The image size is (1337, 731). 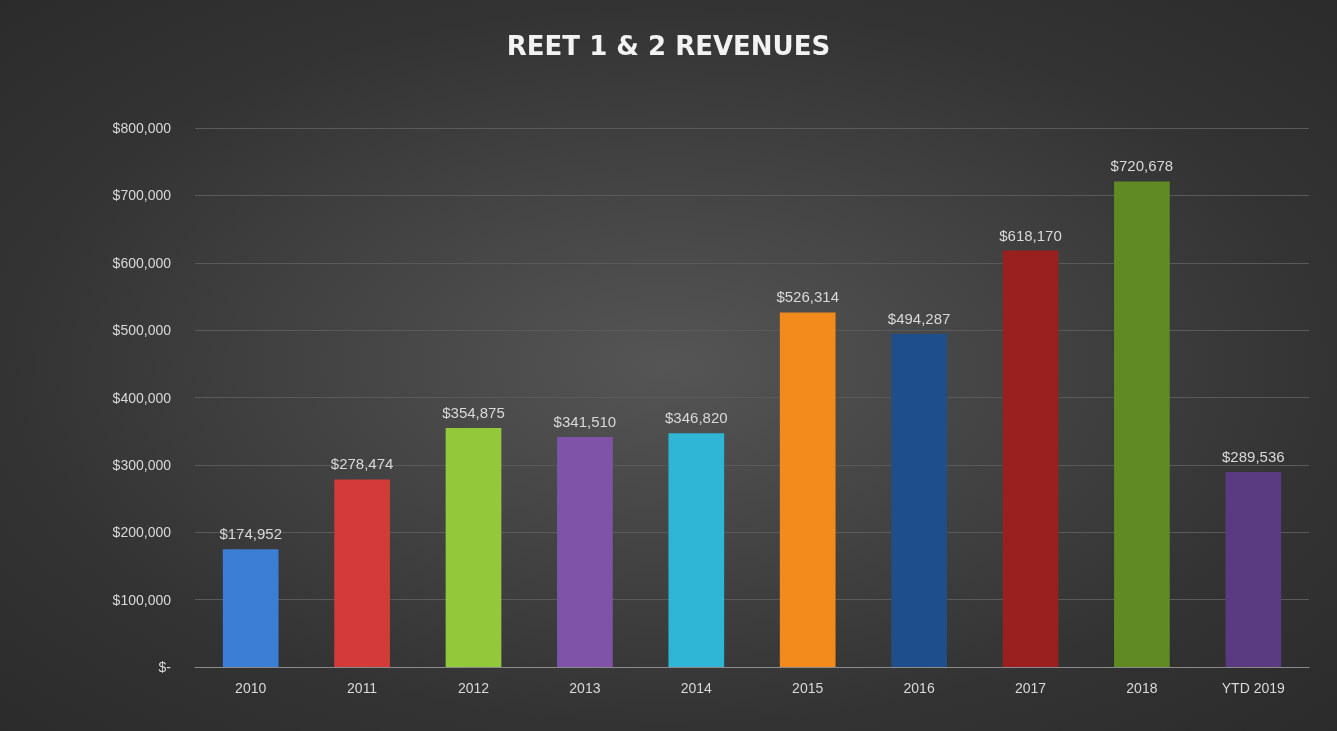 What do you see at coordinates (1253, 456) in the screenshot?
I see `data-label: $289,536` at bounding box center [1253, 456].